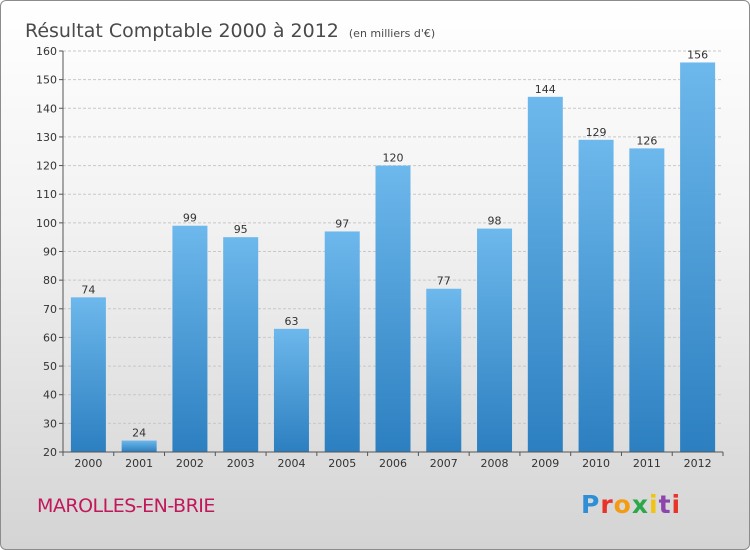  Describe the element at coordinates (393, 463) in the screenshot. I see `x-tick-label: 2006` at that location.